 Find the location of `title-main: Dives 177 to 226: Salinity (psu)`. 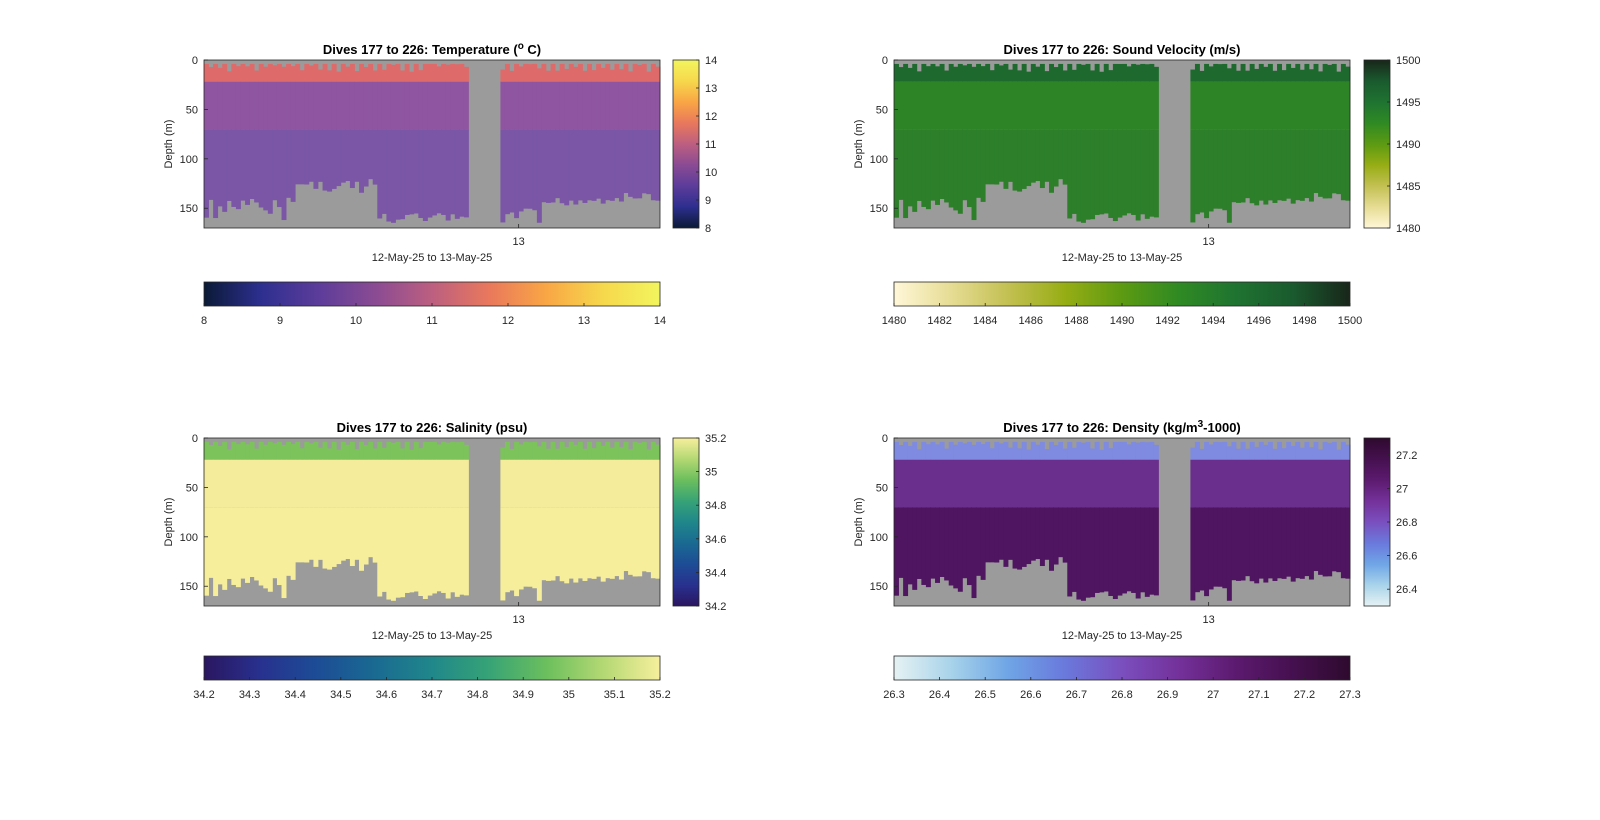

title-main: Dives 177 to 226: Salinity (psu) is located at coordinates (432, 427).